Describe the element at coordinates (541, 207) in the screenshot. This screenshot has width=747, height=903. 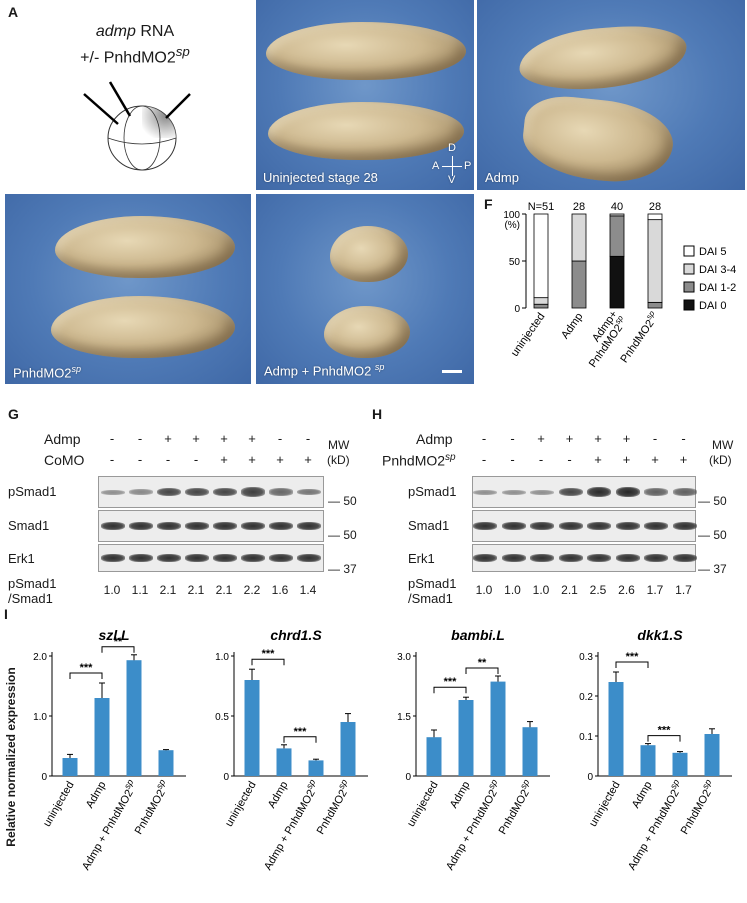
I see `n-label: N=51` at that location.